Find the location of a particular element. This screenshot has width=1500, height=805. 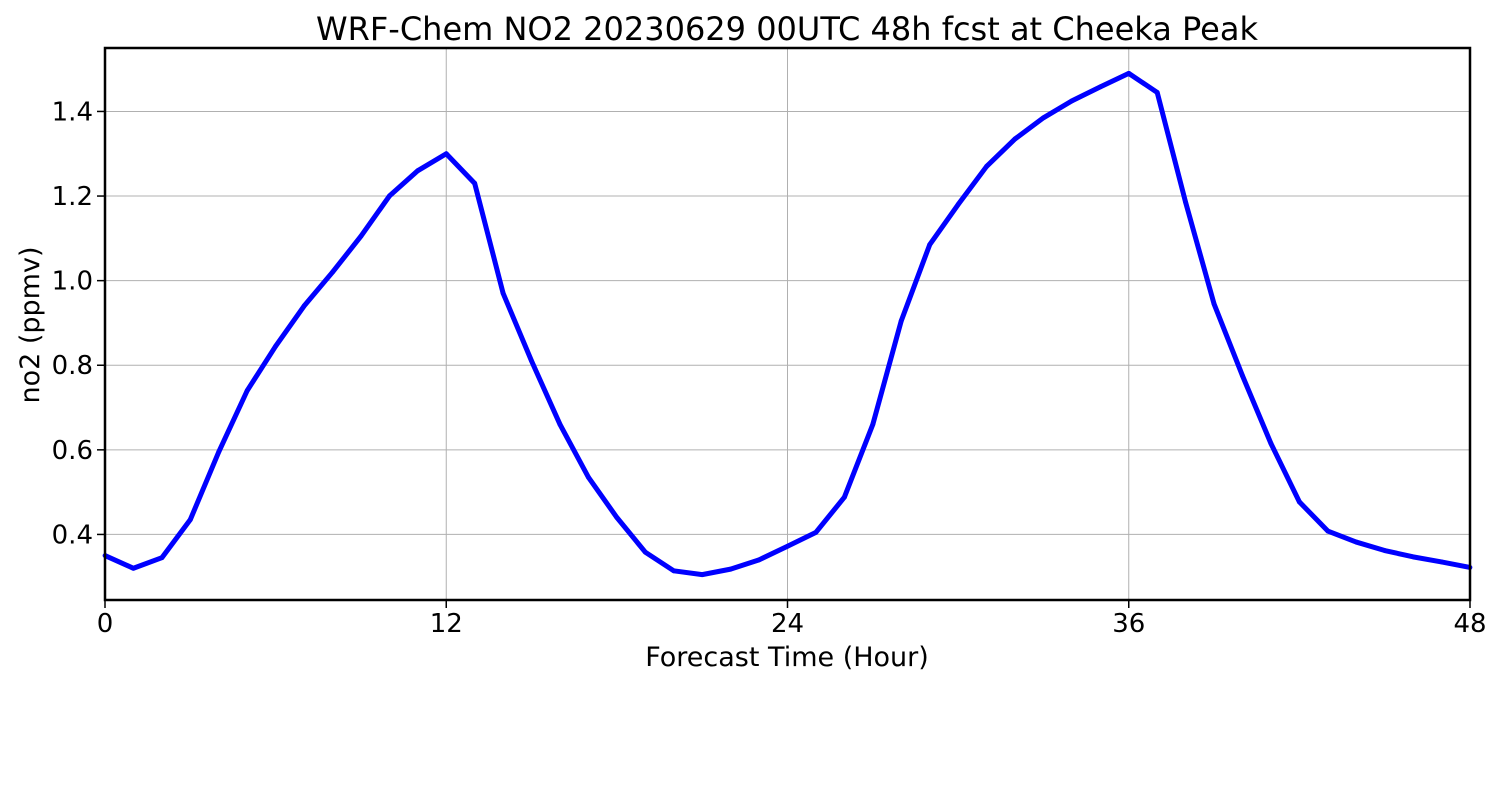

y-tick-label: 0.6 is located at coordinates (72, 451).